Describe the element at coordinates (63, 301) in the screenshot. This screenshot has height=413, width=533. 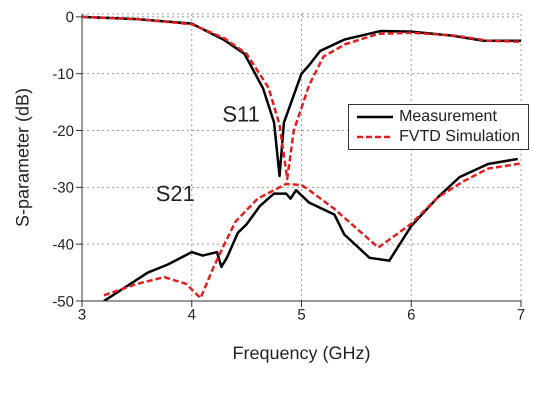
I see `y-tick-label: -50` at that location.